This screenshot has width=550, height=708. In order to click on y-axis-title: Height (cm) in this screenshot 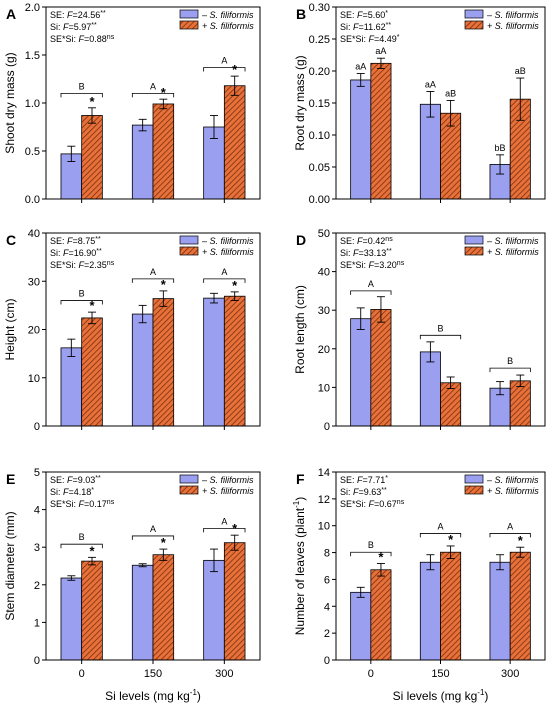, I will do `click(10, 329)`.